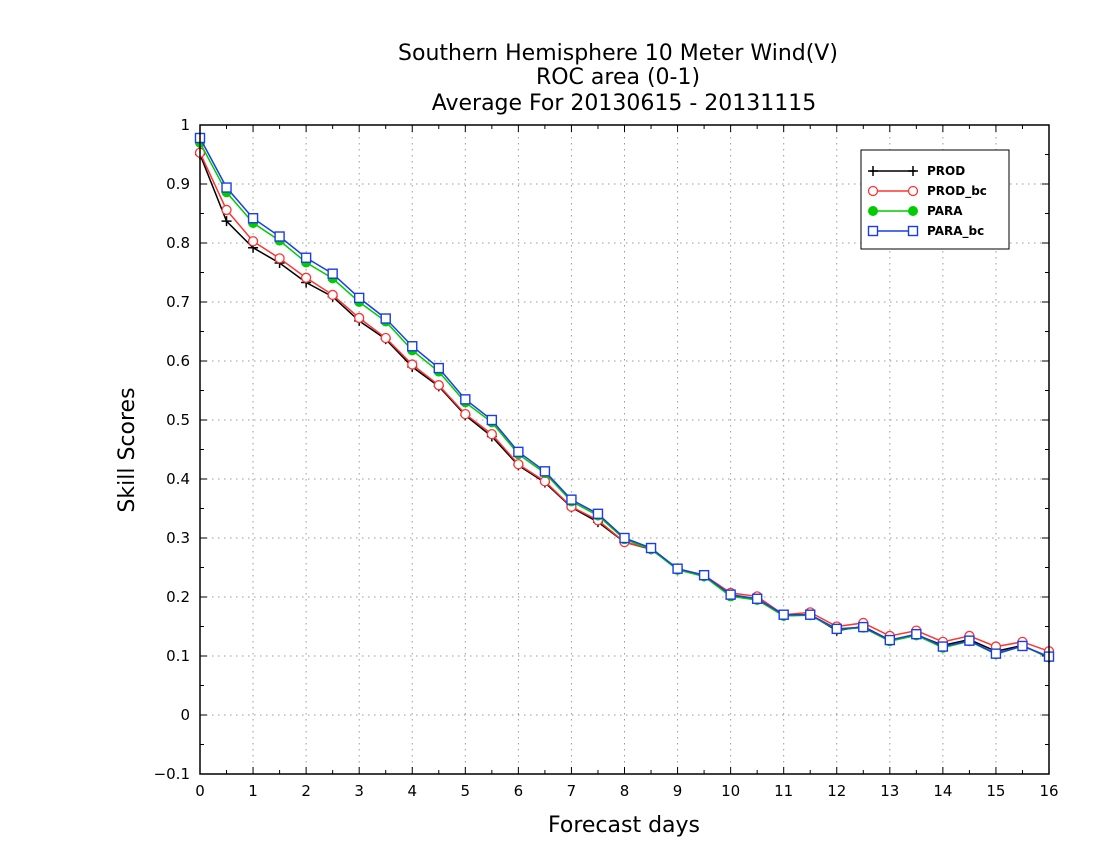 The image size is (1100, 850). What do you see at coordinates (945, 211) in the screenshot?
I see `legend-label-para: PARA` at bounding box center [945, 211].